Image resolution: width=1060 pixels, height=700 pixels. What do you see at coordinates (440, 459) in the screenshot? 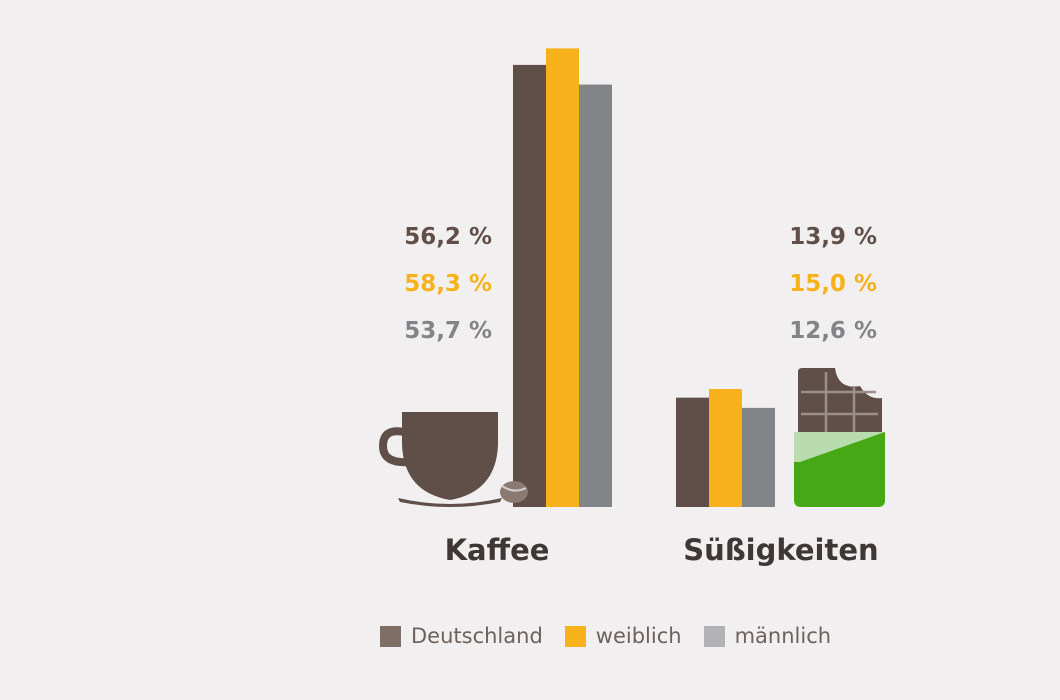
I see `coffee-cup-icon` at bounding box center [440, 459].